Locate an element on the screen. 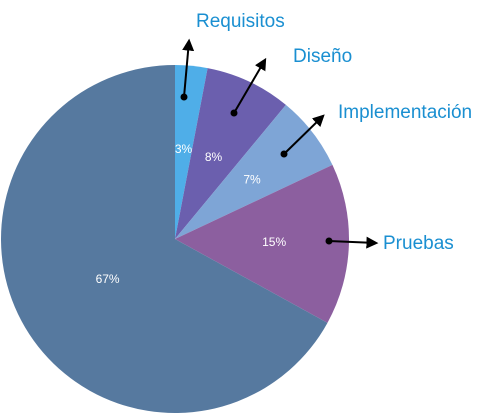  slice-value-label: 8% is located at coordinates (214, 157).